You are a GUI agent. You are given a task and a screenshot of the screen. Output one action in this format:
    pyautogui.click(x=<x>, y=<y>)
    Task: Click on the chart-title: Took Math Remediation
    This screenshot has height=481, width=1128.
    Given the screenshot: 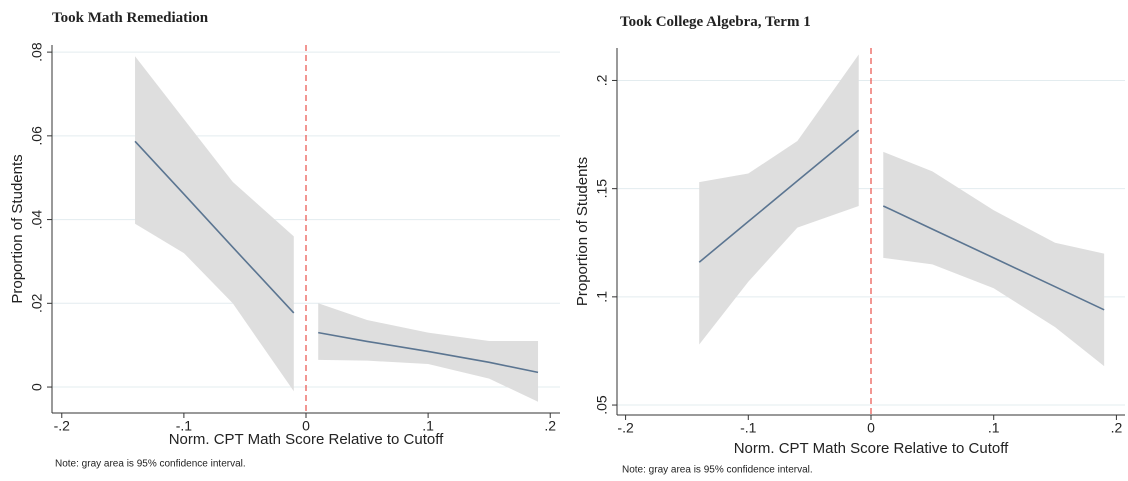 What is the action you would take?
    pyautogui.click(x=130, y=18)
    